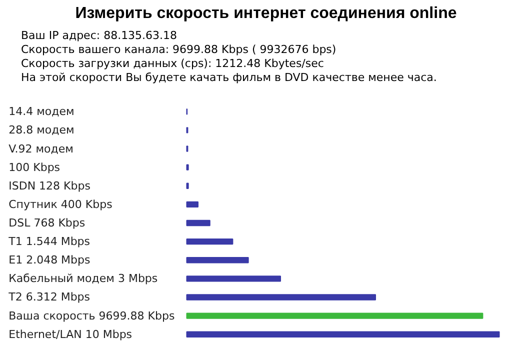 The width and height of the screenshot is (510, 345). What do you see at coordinates (229, 78) in the screenshot?
I see `text: На этой скорости Вы будете качать фильм в DVD качестве менее часа.` at bounding box center [229, 78].